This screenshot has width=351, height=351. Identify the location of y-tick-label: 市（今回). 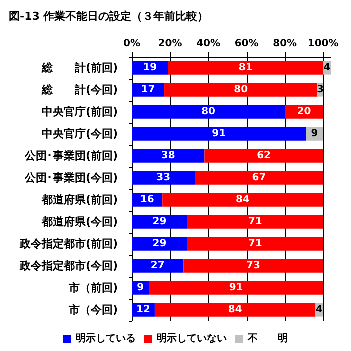
(93, 310).